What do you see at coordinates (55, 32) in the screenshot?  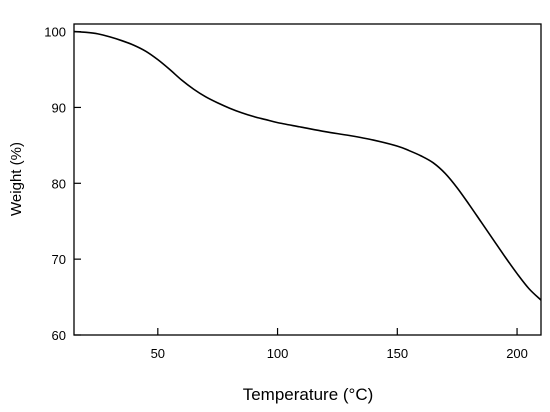 I see `y-tick-label: 100` at bounding box center [55, 32].